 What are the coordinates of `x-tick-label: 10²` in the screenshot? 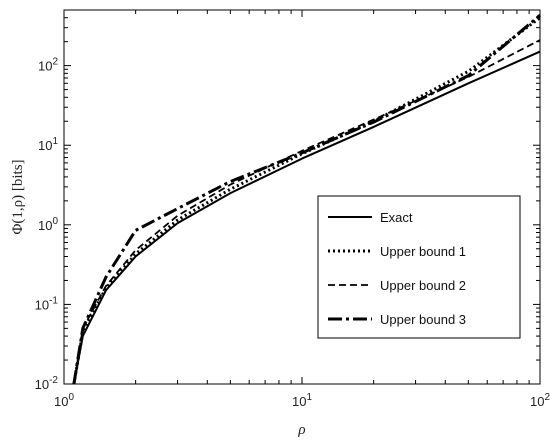 It's located at (540, 400).